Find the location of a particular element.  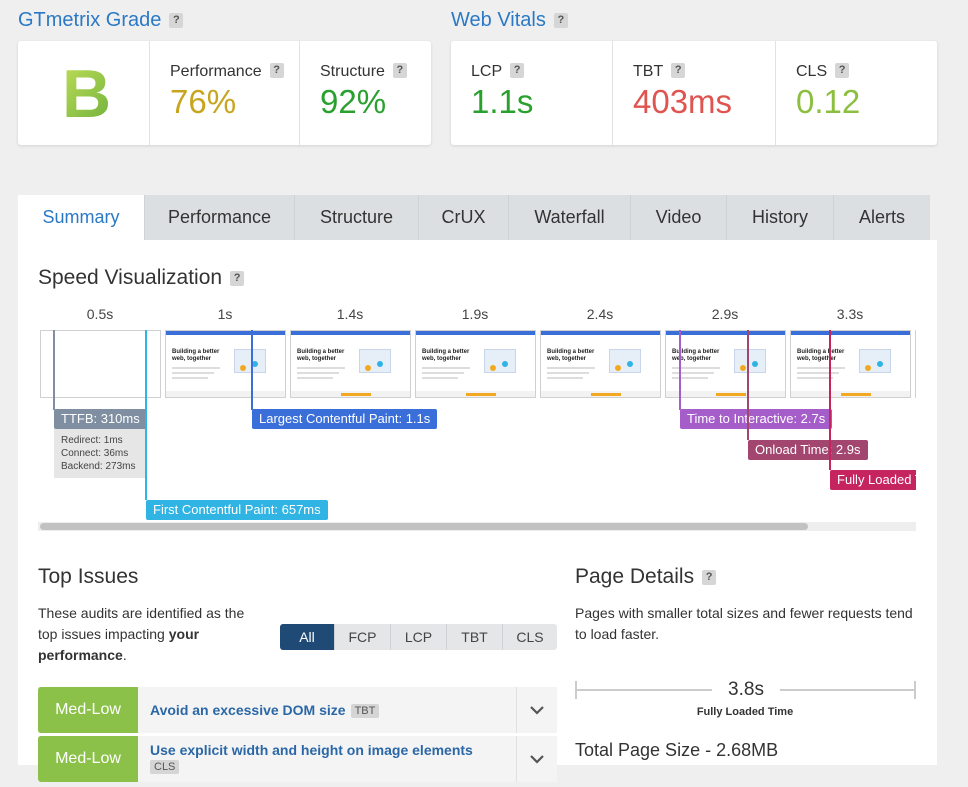

tab: Performance is located at coordinates (219, 217).